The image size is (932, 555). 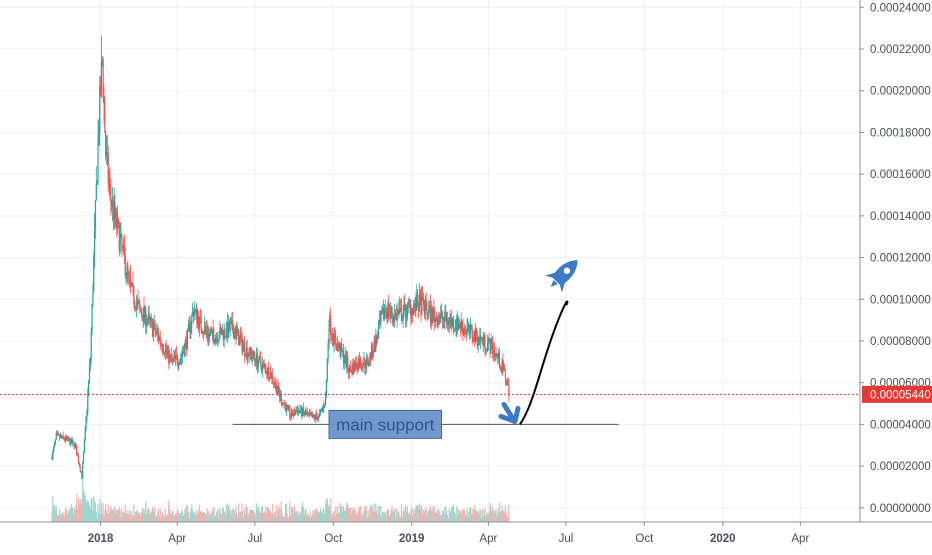 I want to click on x-tick-label: Jul, so click(x=566, y=539).